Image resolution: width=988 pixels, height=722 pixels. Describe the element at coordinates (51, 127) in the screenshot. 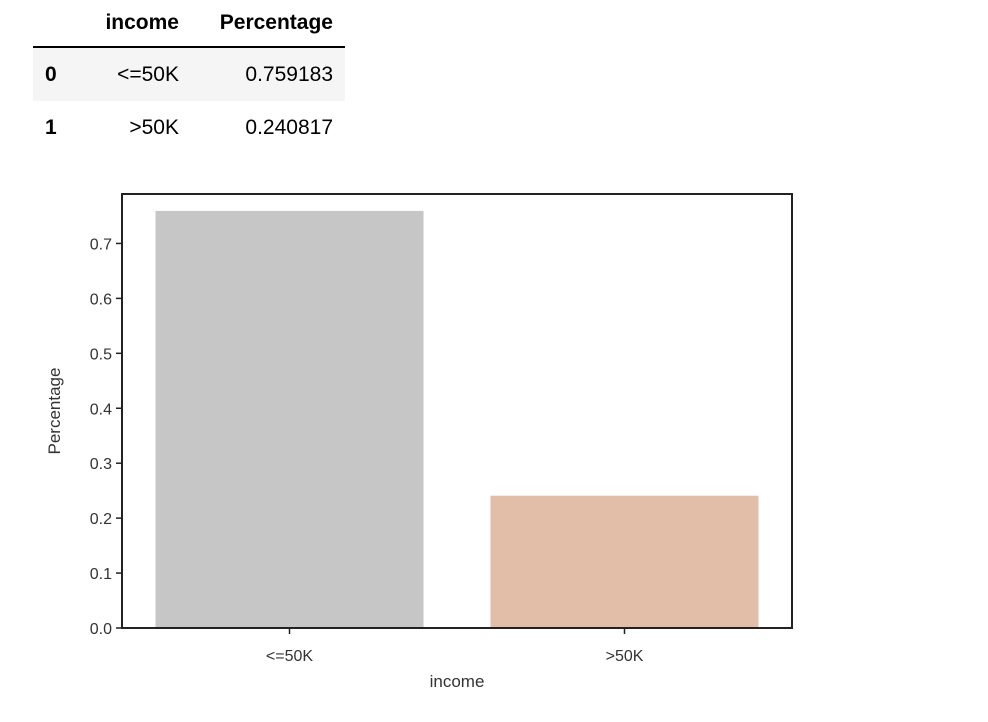

I see `row-index: 1` at that location.